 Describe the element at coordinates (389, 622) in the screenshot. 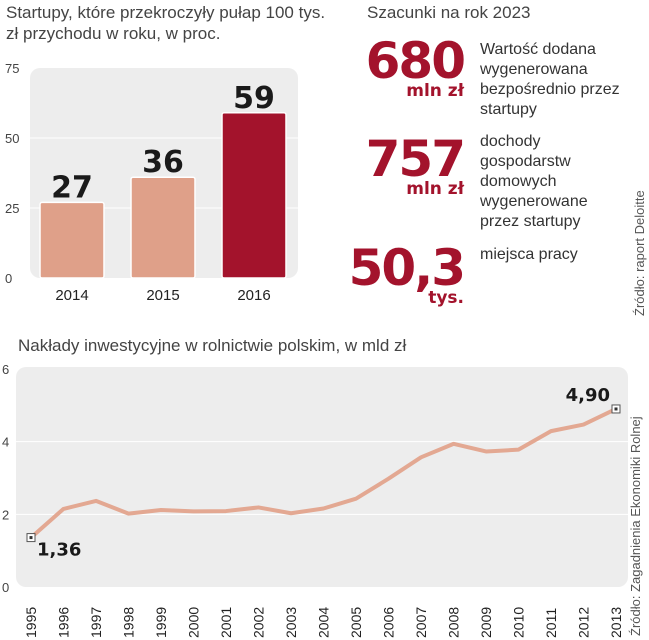

I see `x-tick-label: 2006` at that location.